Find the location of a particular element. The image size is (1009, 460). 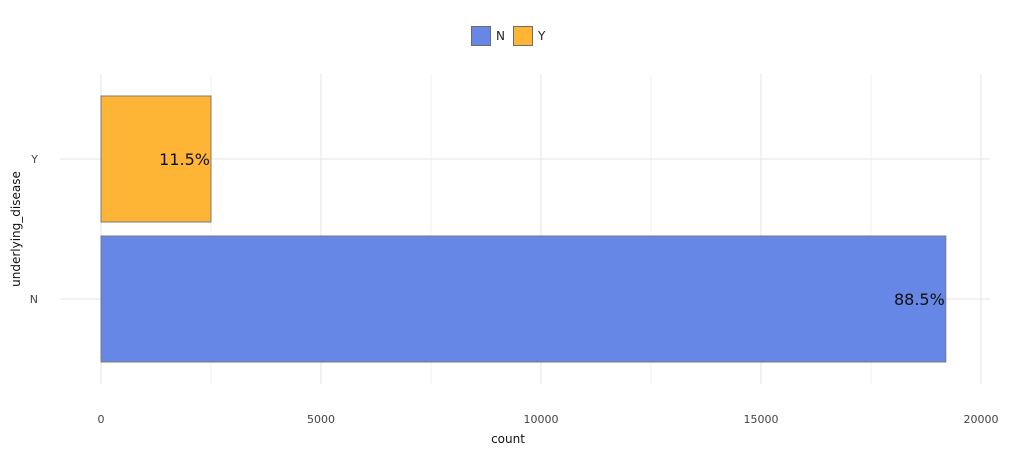

x-tick-label: 20000 is located at coordinates (981, 419).